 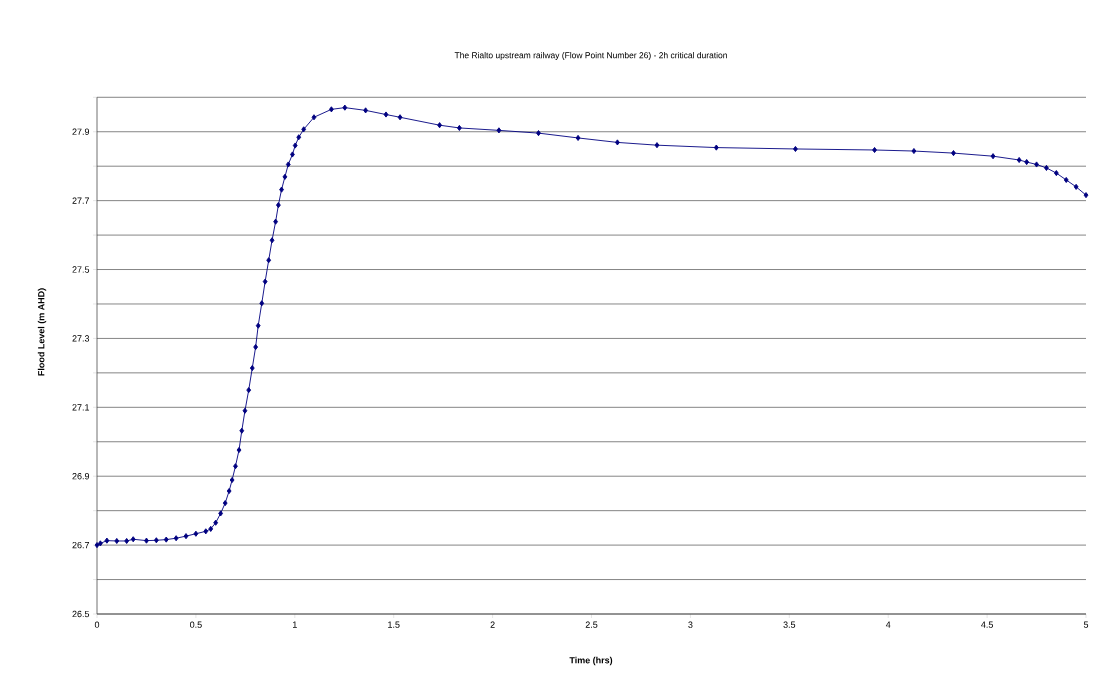 What do you see at coordinates (295, 624) in the screenshot?
I see `x-tick-label: 1` at bounding box center [295, 624].